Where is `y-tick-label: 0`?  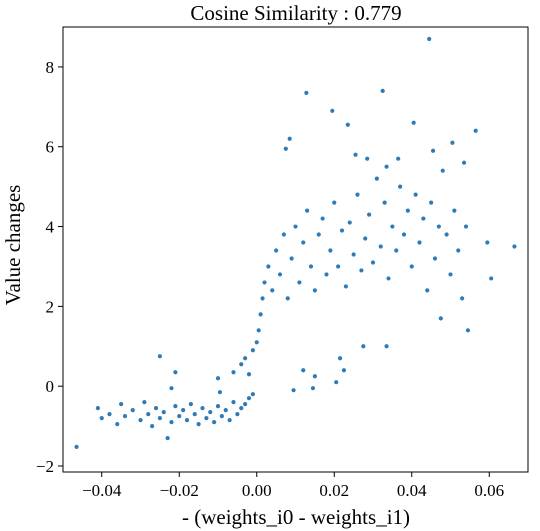 y-tick-label: 0 is located at coordinates (50, 386).